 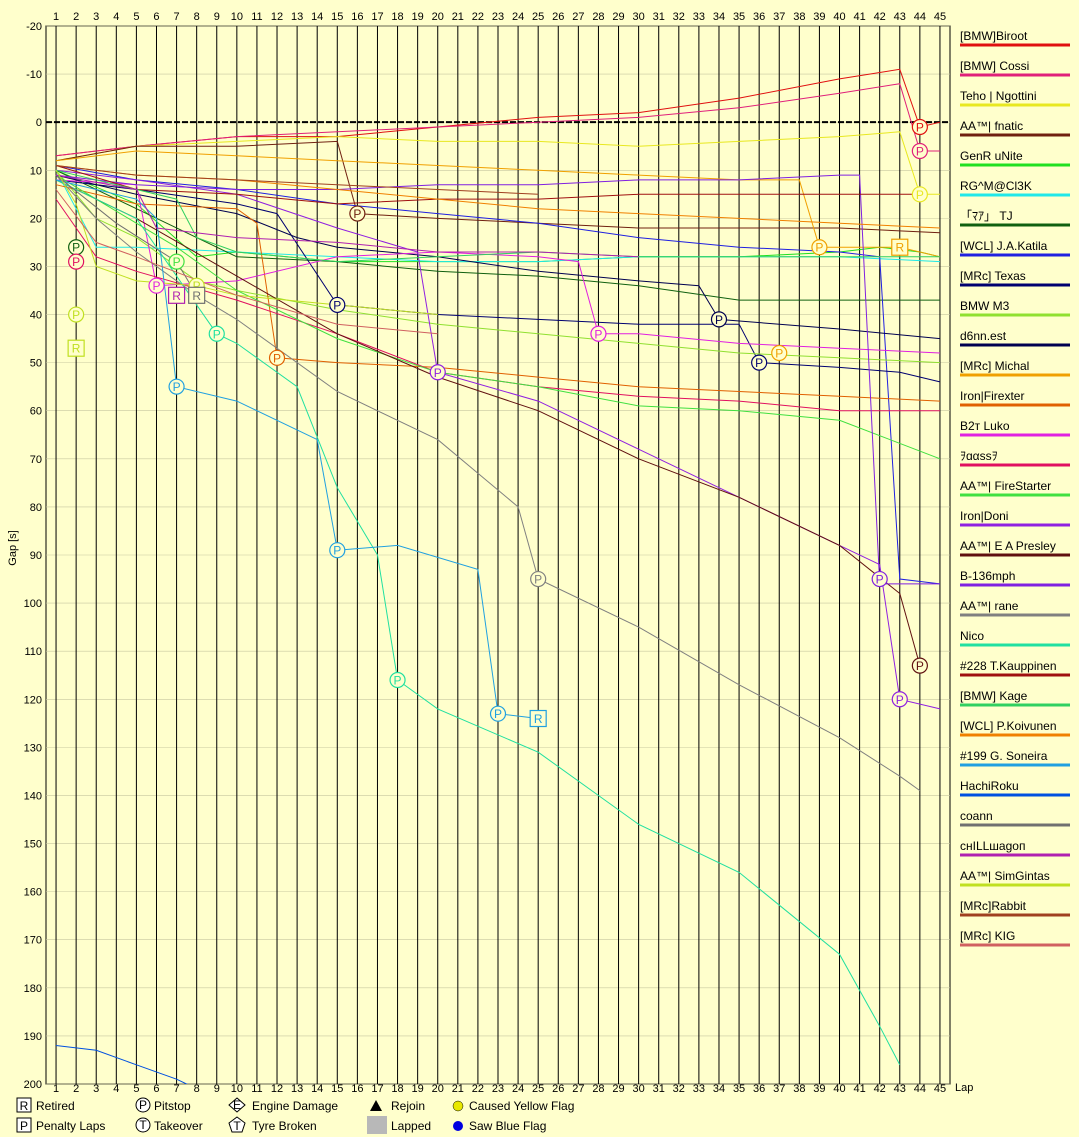 What do you see at coordinates (70, 1126) in the screenshot?
I see `svg-text: Penalty Laps` at bounding box center [70, 1126].